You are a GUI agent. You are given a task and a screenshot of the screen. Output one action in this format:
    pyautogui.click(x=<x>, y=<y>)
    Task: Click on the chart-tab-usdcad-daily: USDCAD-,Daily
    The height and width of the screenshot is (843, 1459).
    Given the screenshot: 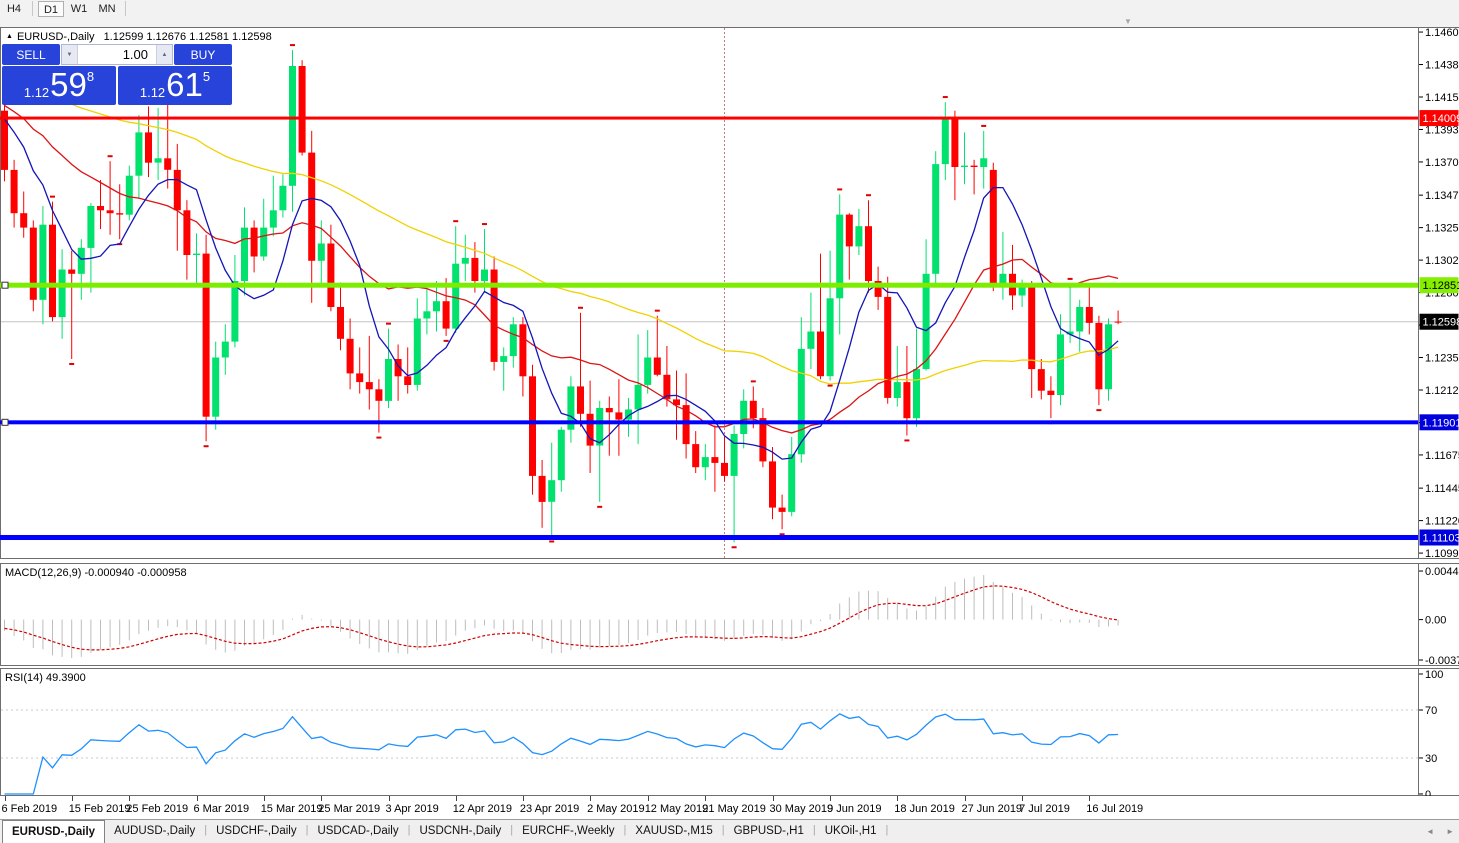 What is the action you would take?
    pyautogui.click(x=358, y=831)
    